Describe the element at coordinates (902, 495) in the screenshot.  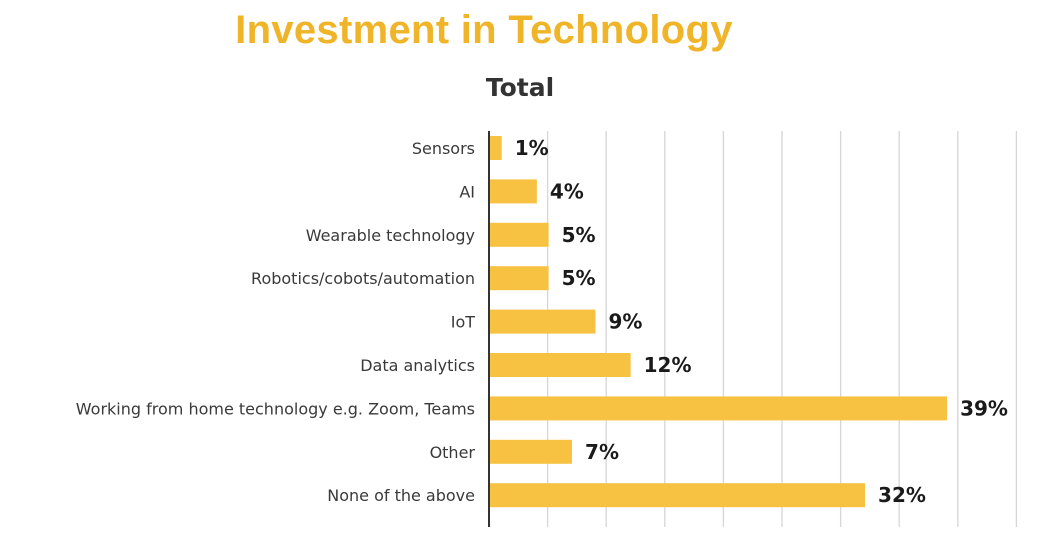
I see `value-label: 32%` at that location.